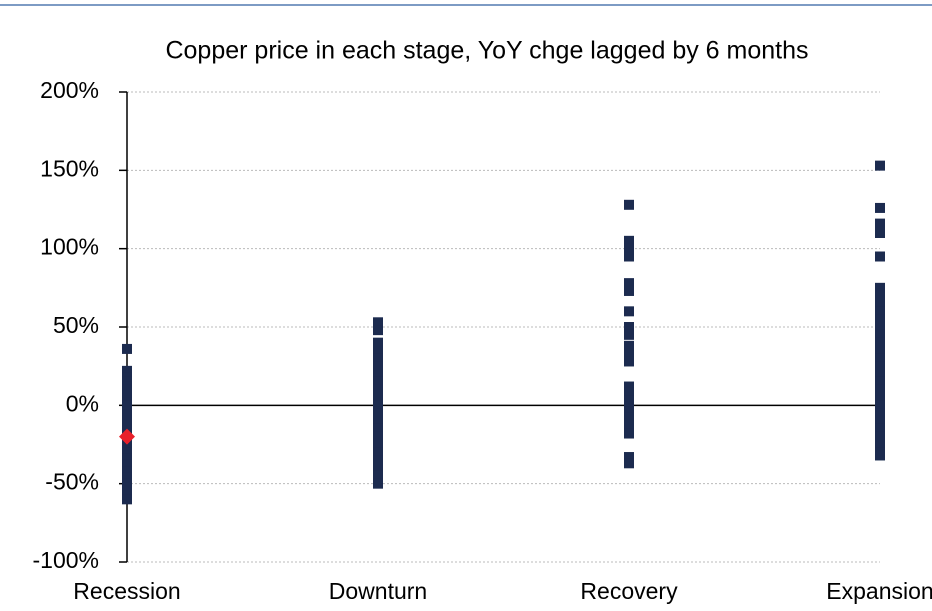 This screenshot has height=611, width=932. What do you see at coordinates (378, 591) in the screenshot?
I see `x-tick-label: Downturn` at bounding box center [378, 591].